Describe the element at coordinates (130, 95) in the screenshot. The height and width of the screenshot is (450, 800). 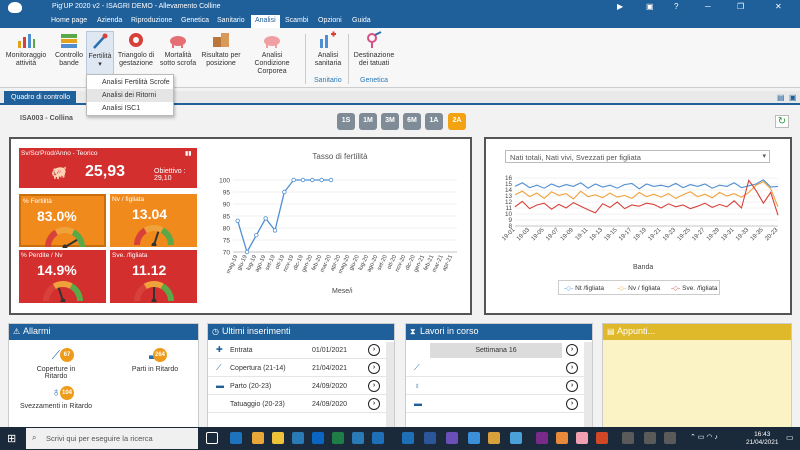
I see `menu-item-analisi-ritorni: Analisi dei Ritorni` at that location.